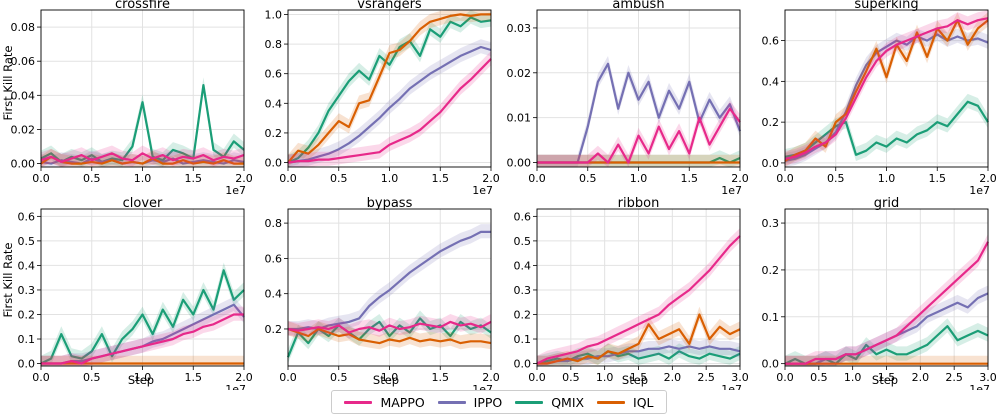 This screenshot has width=997, height=417. What do you see at coordinates (23, 27) in the screenshot?
I see `y-tick-label: 0.08` at bounding box center [23, 27].